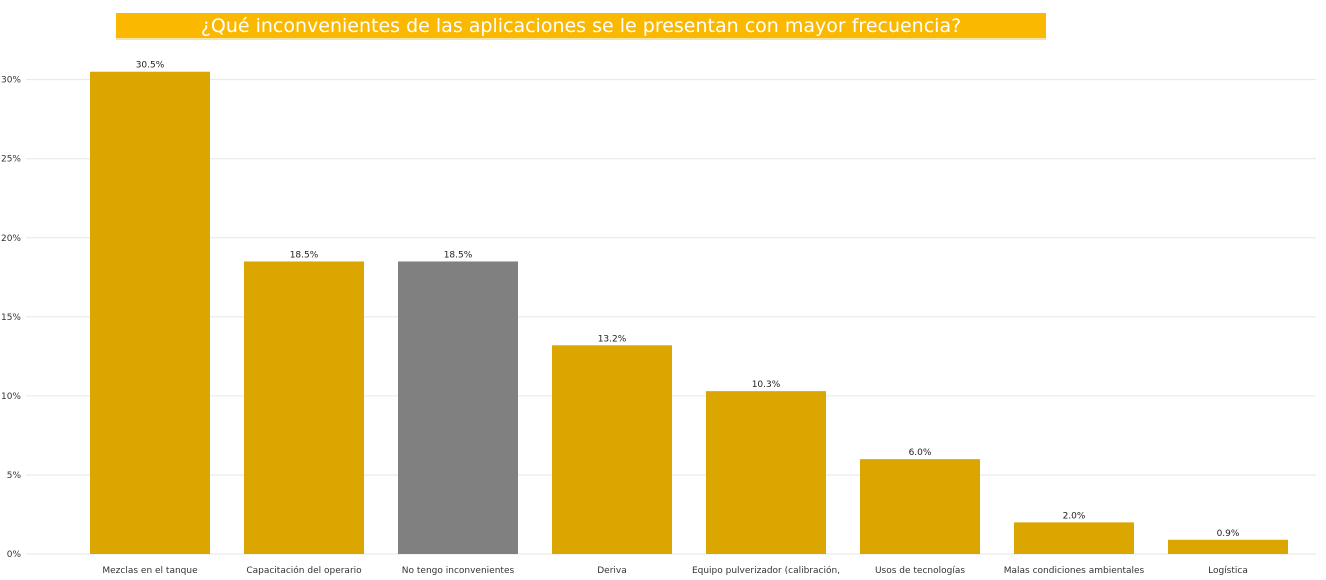 The width and height of the screenshot is (1326, 580). Describe the element at coordinates (11, 160) in the screenshot. I see `y-tick-label: 25%` at that location.